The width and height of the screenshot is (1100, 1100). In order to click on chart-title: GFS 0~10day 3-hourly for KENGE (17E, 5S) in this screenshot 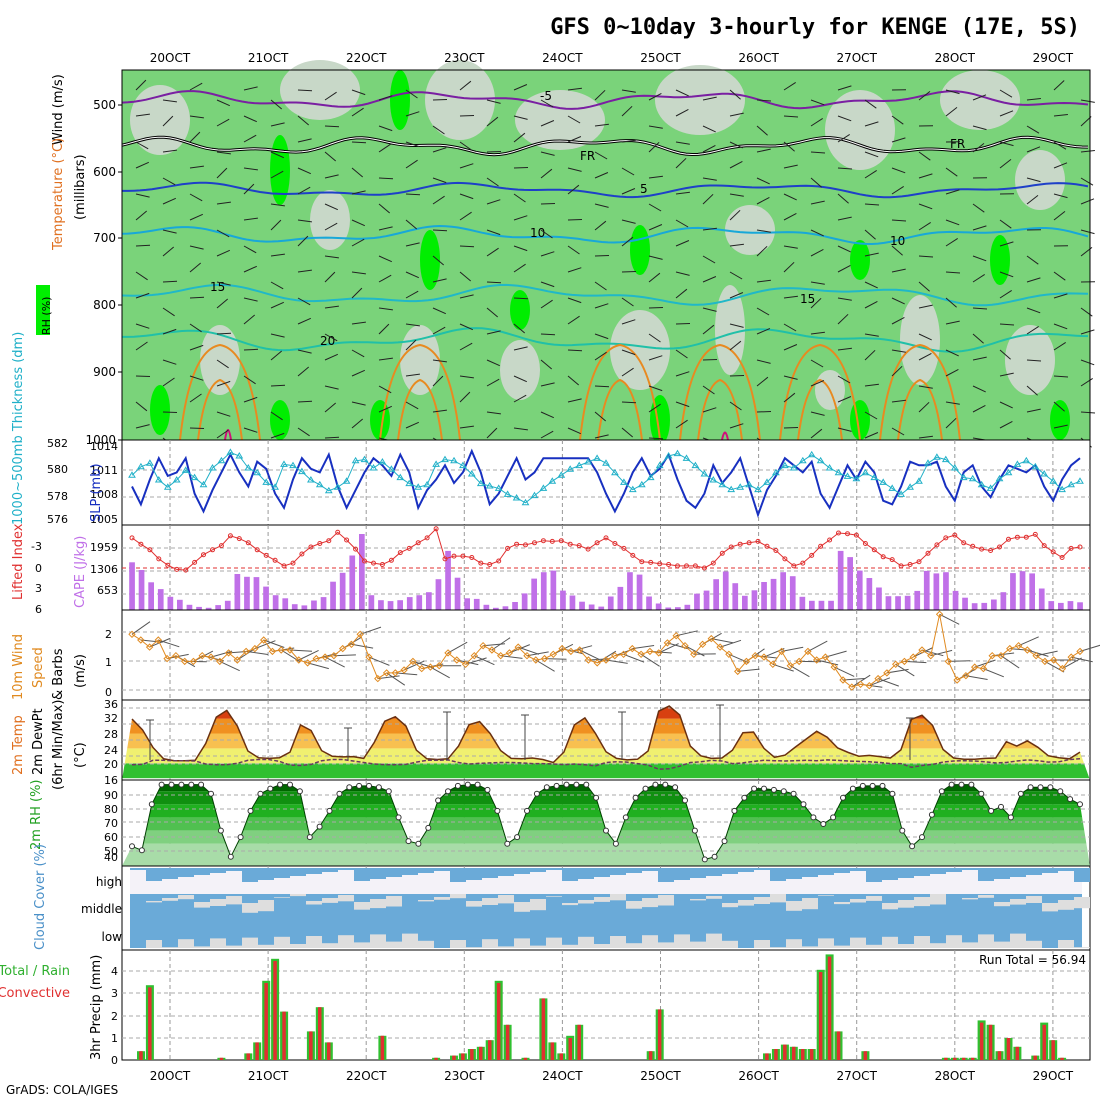, I will do `click(815, 27)`.